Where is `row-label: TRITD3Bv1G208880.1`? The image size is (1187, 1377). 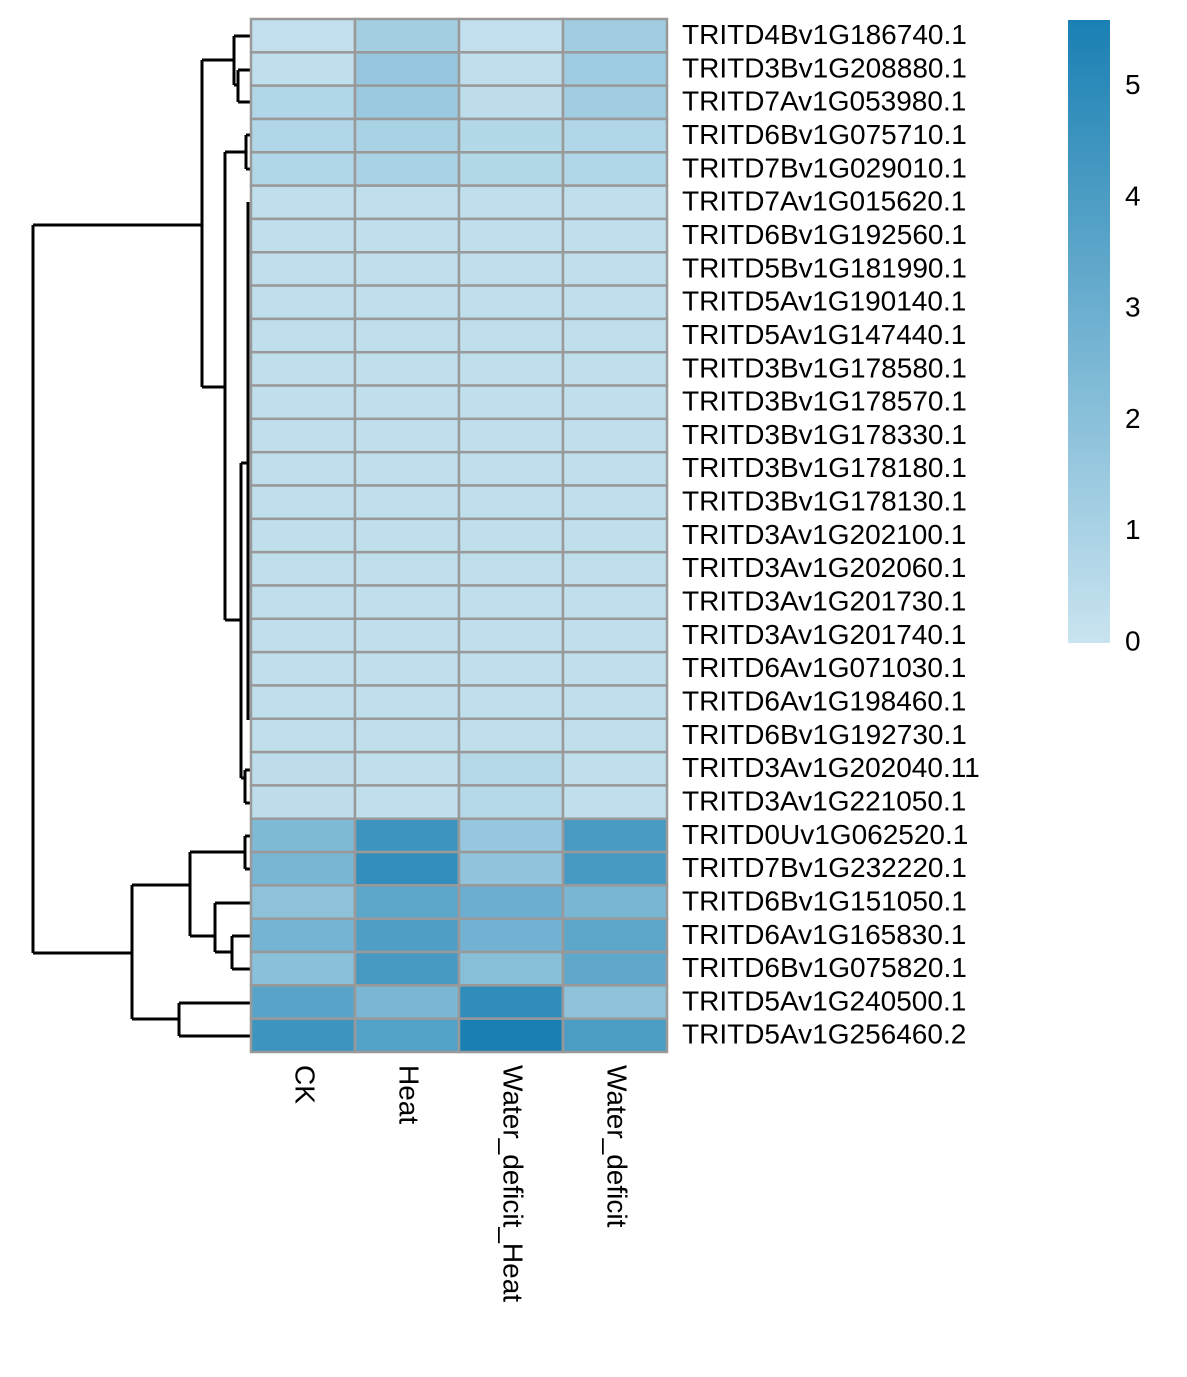 row-label: TRITD3Bv1G208880.1 is located at coordinates (824, 67).